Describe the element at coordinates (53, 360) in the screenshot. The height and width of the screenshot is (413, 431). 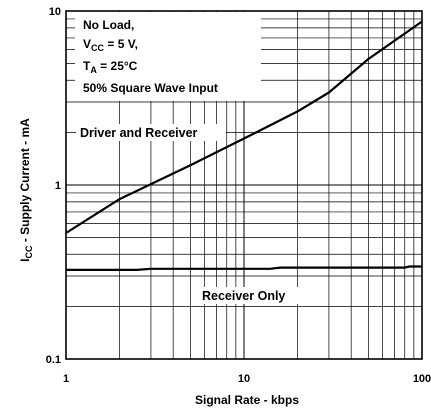
I see `y-tick-label: 0.1` at that location.